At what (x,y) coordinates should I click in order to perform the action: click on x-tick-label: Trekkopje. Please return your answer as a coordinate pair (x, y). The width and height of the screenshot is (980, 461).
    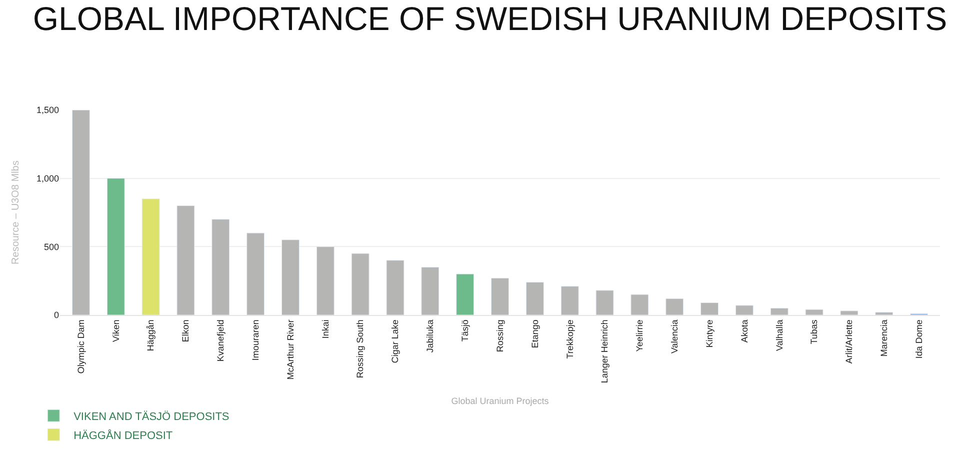
    Looking at the image, I should click on (569, 339).